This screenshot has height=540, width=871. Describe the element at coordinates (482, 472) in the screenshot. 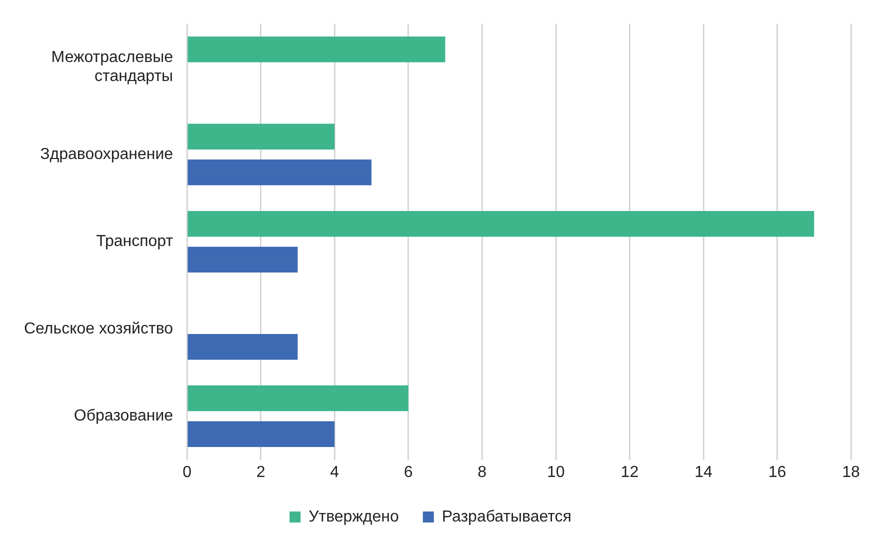

I see `x-tick-label: 8` at that location.